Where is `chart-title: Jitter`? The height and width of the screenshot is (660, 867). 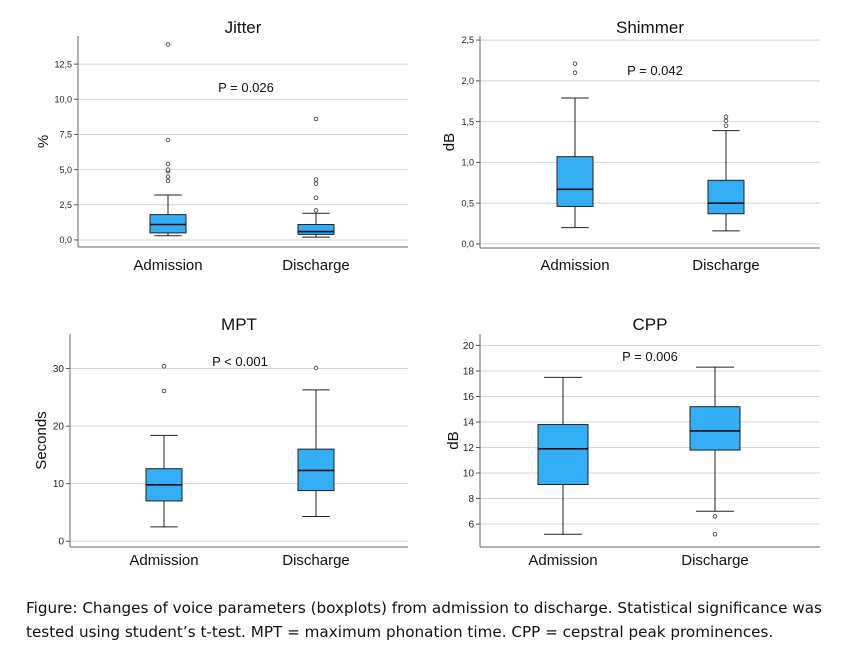
chart-title: Jitter is located at coordinates (243, 27).